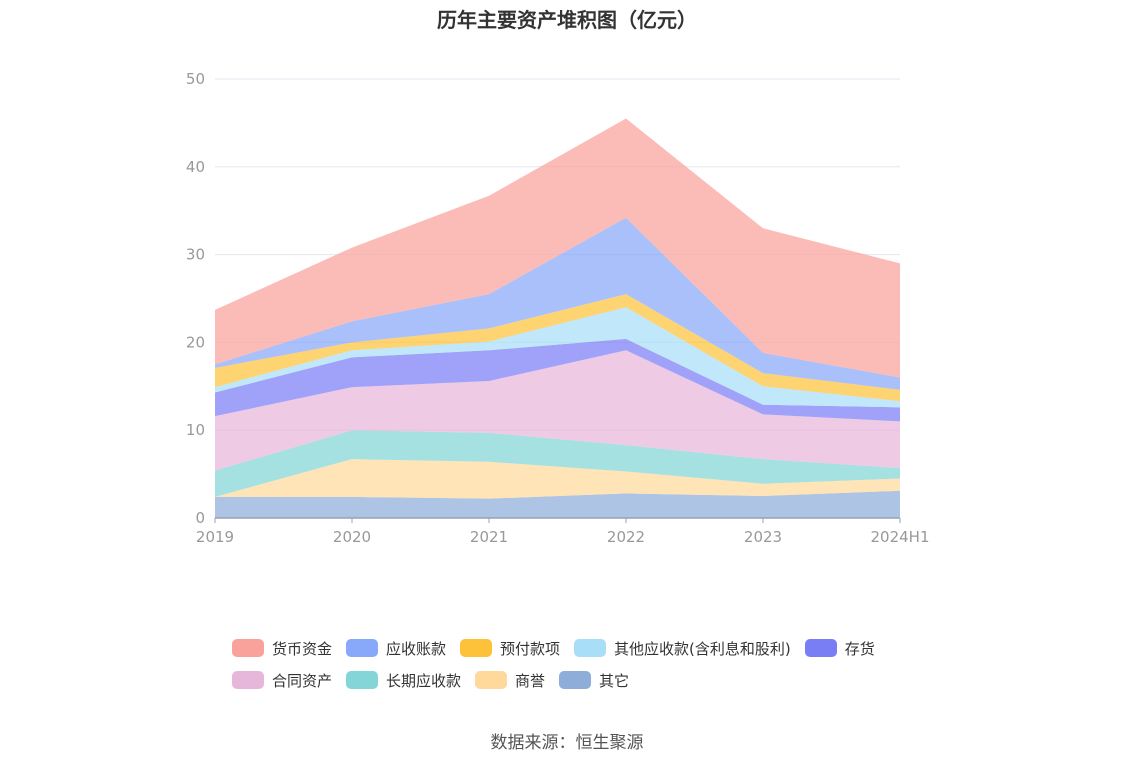  I want to click on legend-item: 长期应收款, so click(403, 680).